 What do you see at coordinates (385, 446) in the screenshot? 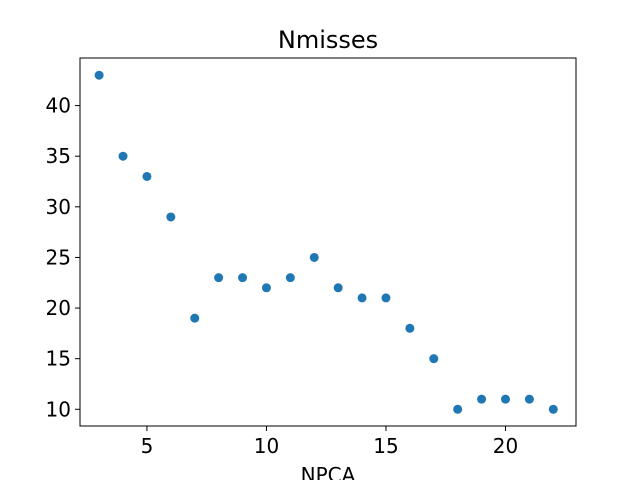
I see `x-tick-label: 15` at bounding box center [385, 446].